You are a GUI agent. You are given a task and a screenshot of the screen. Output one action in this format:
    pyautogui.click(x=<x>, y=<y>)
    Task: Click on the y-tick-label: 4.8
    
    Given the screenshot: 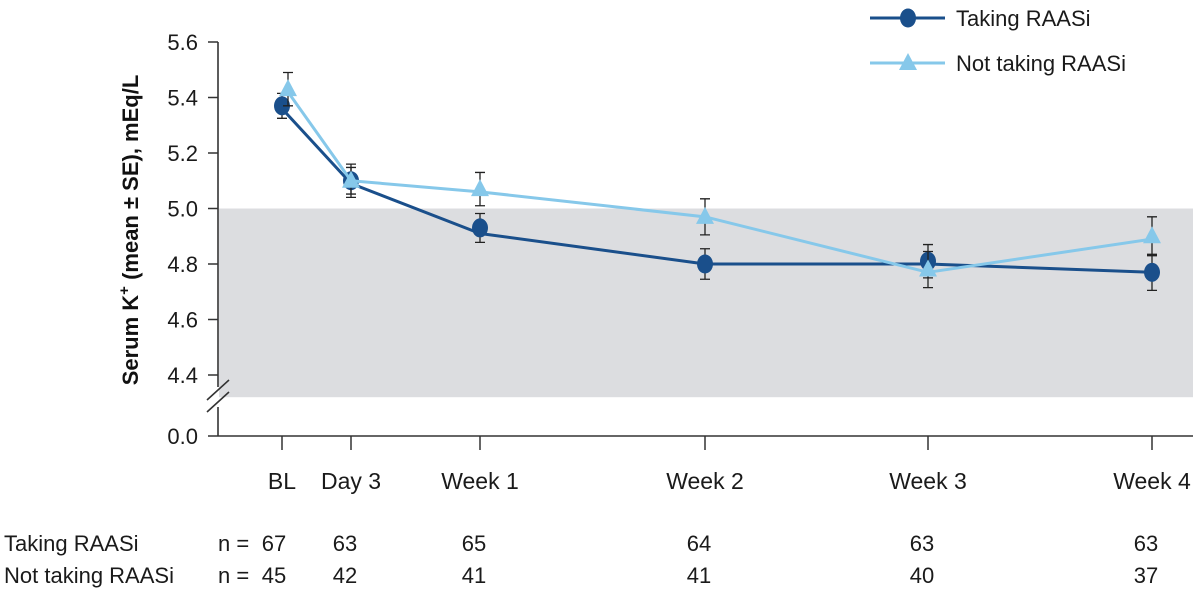 What is the action you would take?
    pyautogui.click(x=182, y=264)
    